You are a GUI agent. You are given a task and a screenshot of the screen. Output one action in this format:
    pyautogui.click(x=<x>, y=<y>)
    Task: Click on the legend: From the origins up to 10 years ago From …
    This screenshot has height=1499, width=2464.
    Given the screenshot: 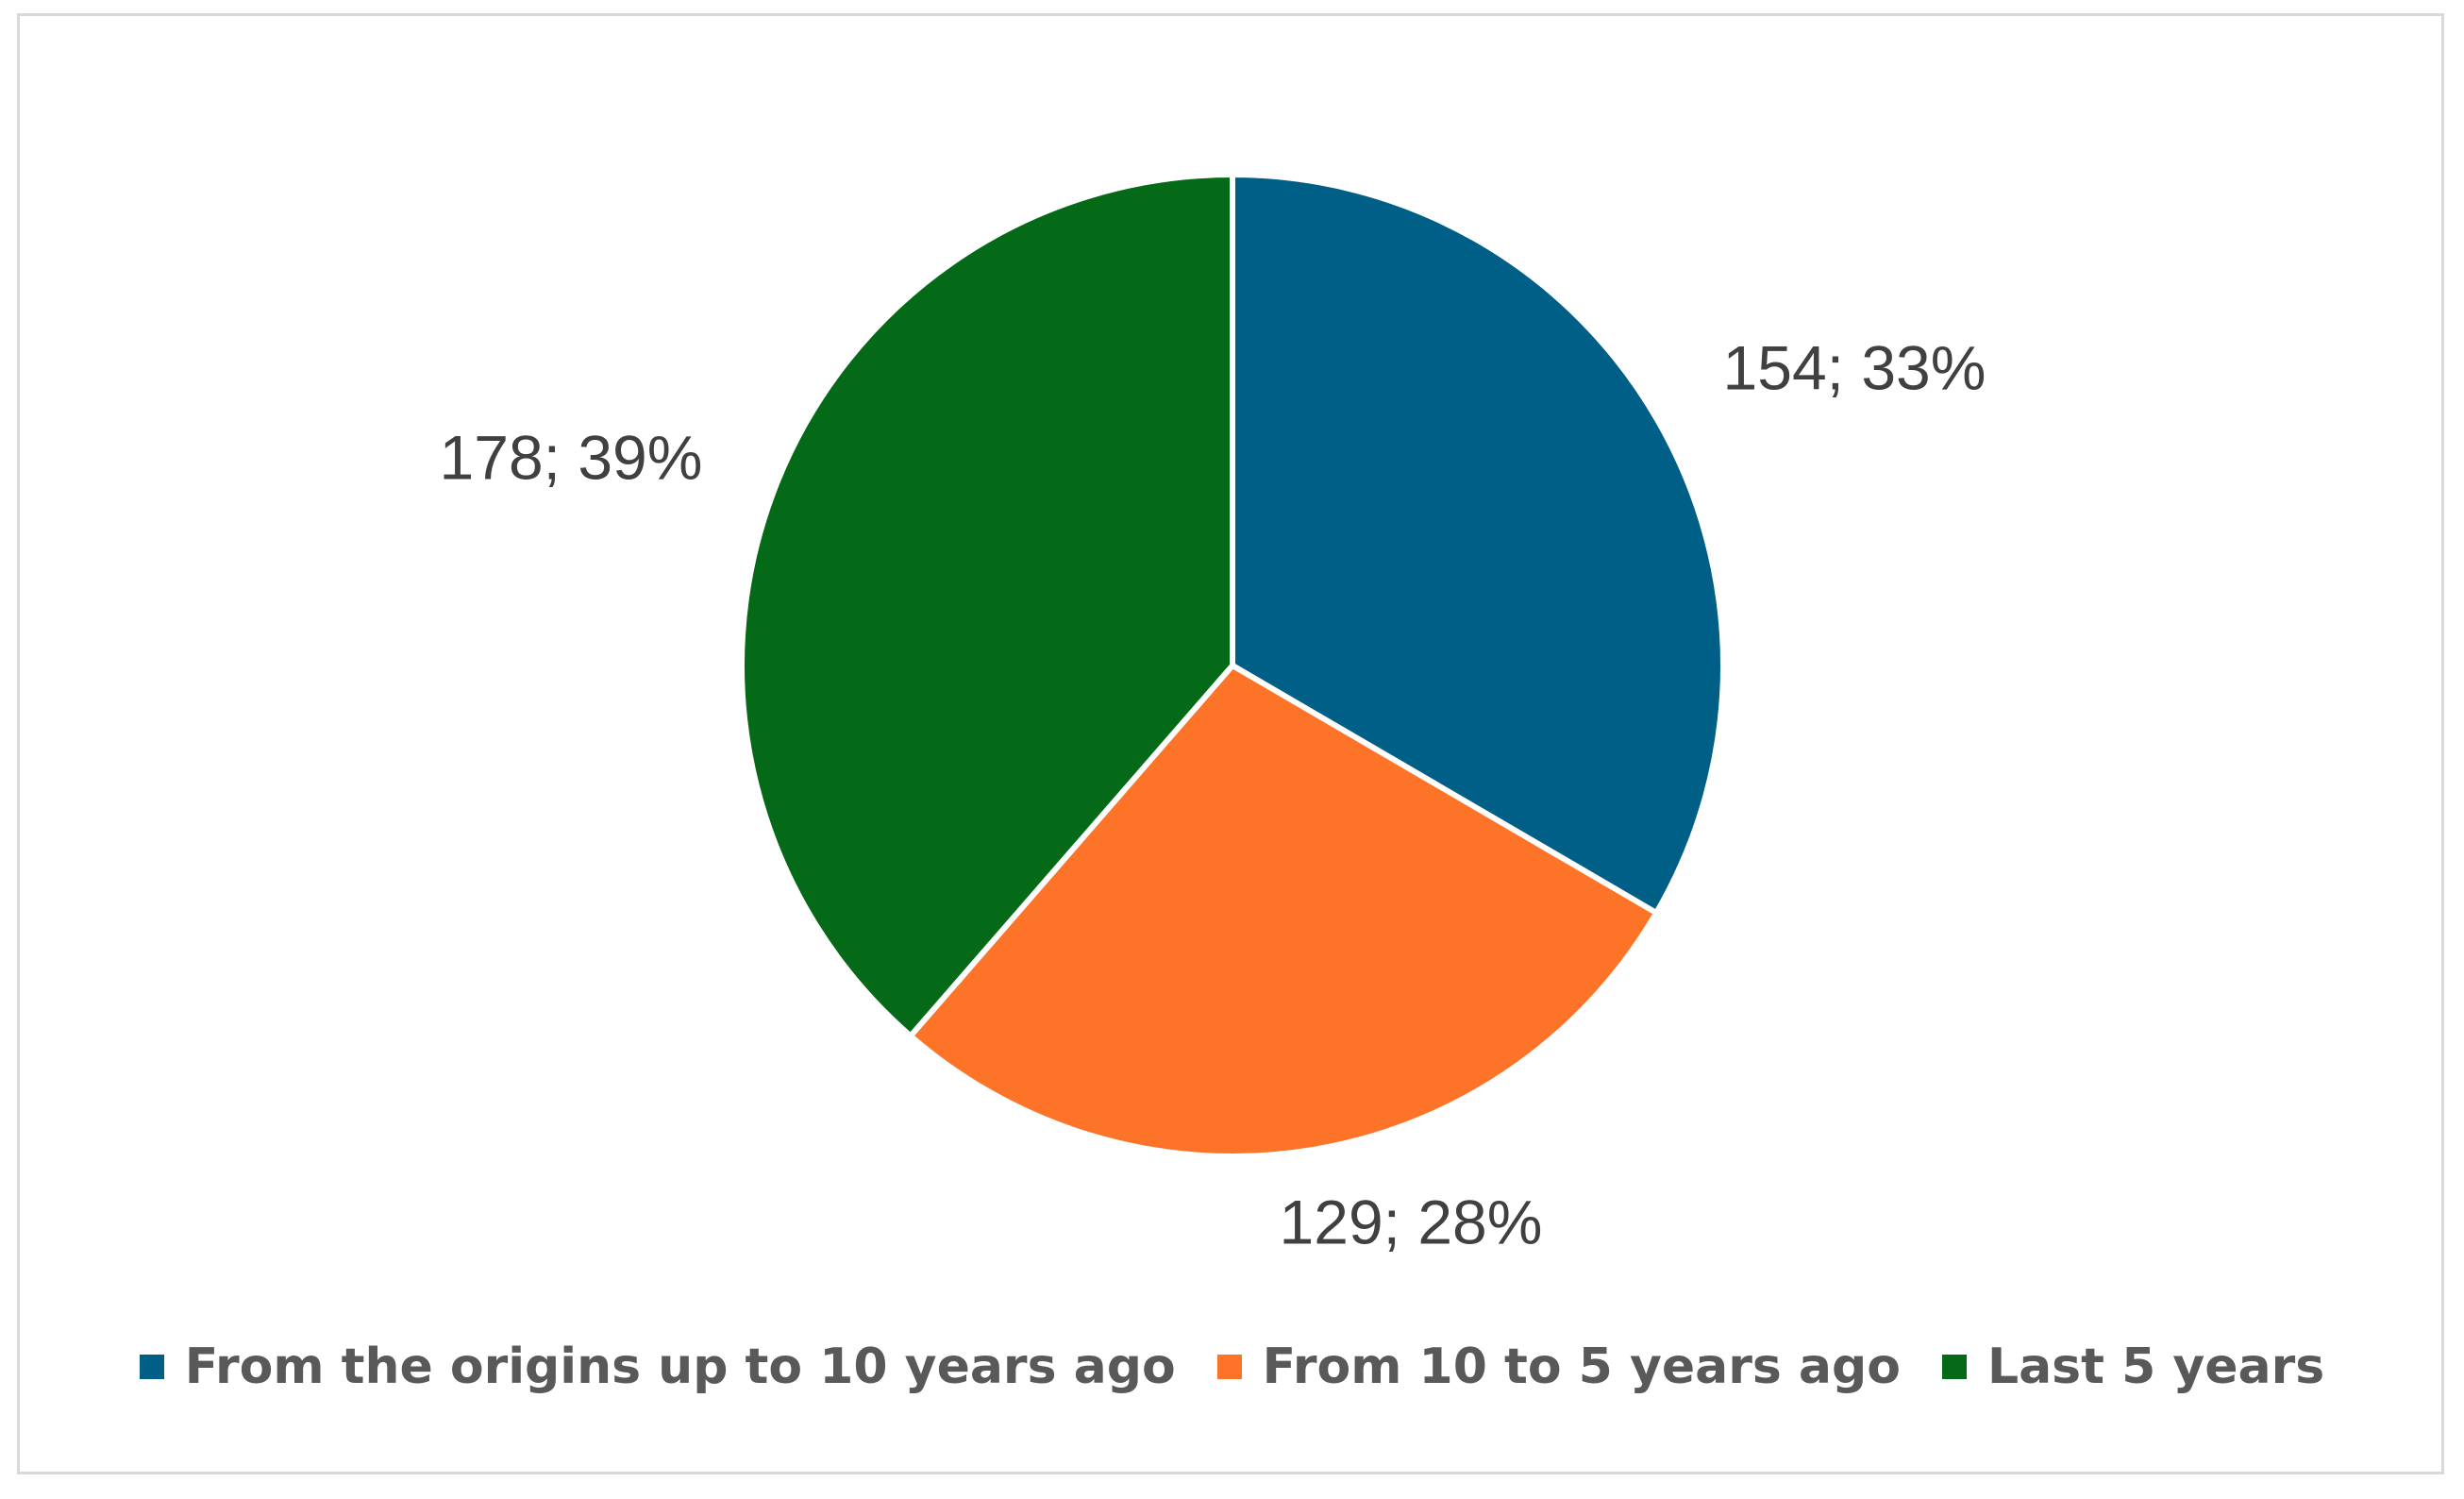 What is the action you would take?
    pyautogui.click(x=1232, y=1367)
    